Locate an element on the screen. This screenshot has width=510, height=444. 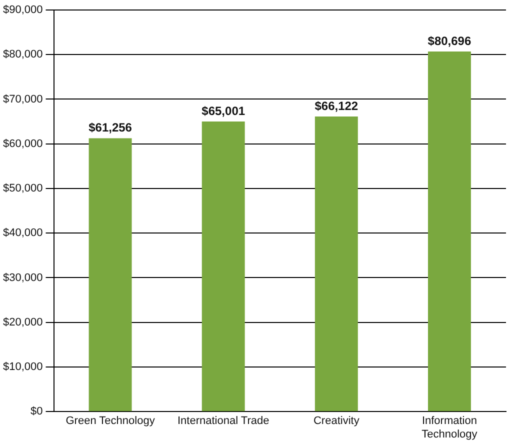
data-label: $65,001 is located at coordinates (224, 111).